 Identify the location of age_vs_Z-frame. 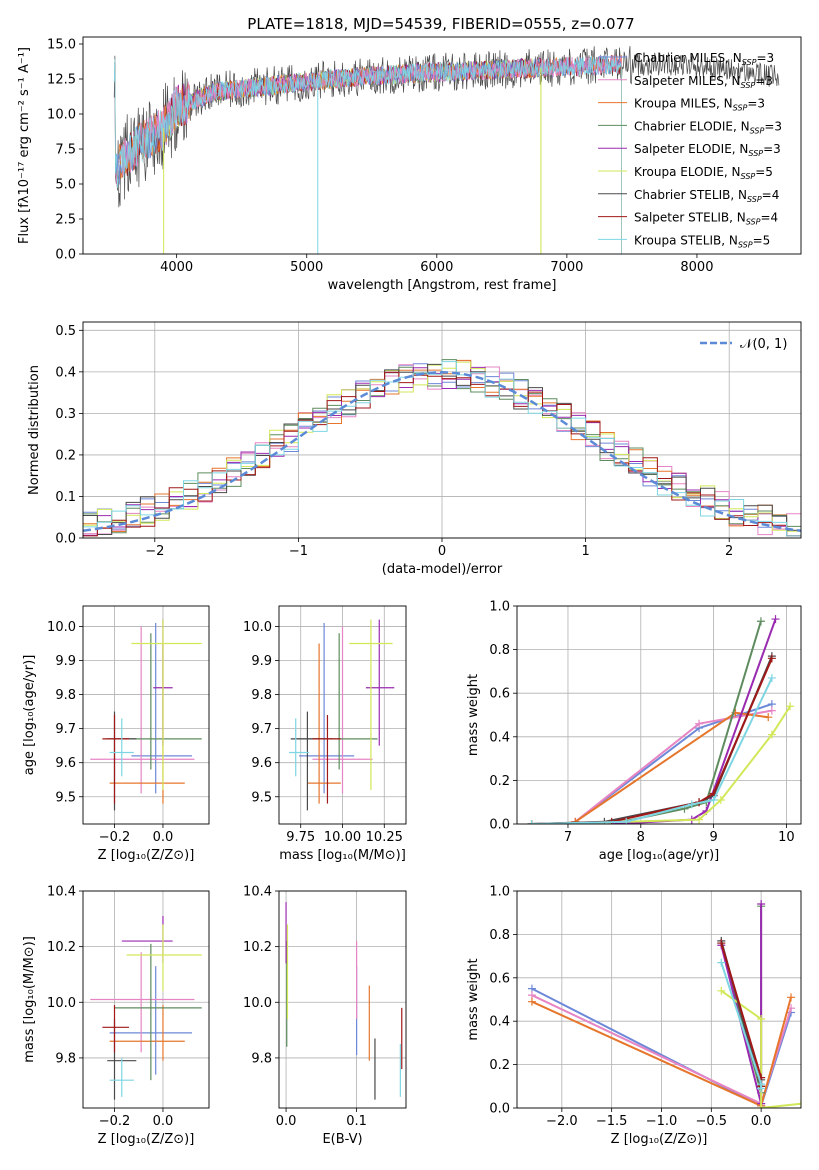
(146, 715).